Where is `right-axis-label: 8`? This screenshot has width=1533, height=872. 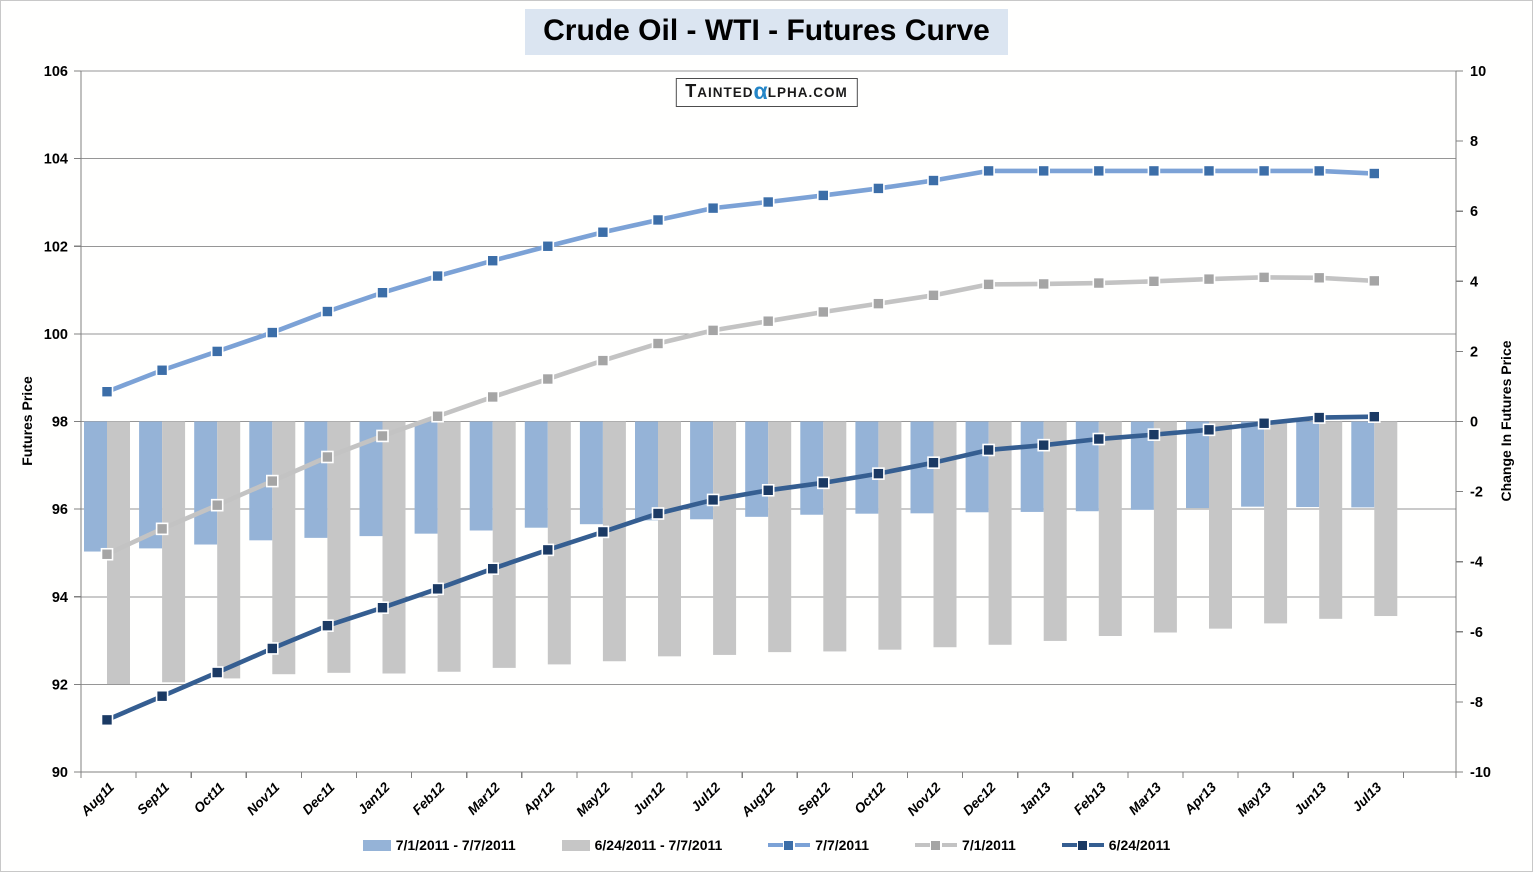
right-axis-label: 8 is located at coordinates (1474, 142).